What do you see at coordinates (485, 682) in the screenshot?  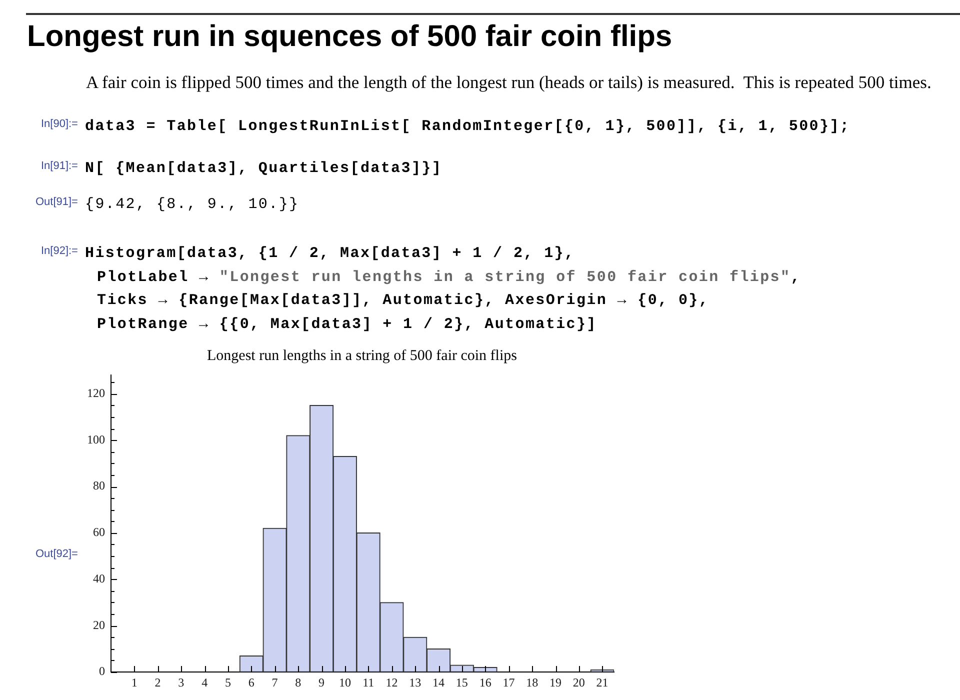 I see `x-tick-label: 16` at bounding box center [485, 682].